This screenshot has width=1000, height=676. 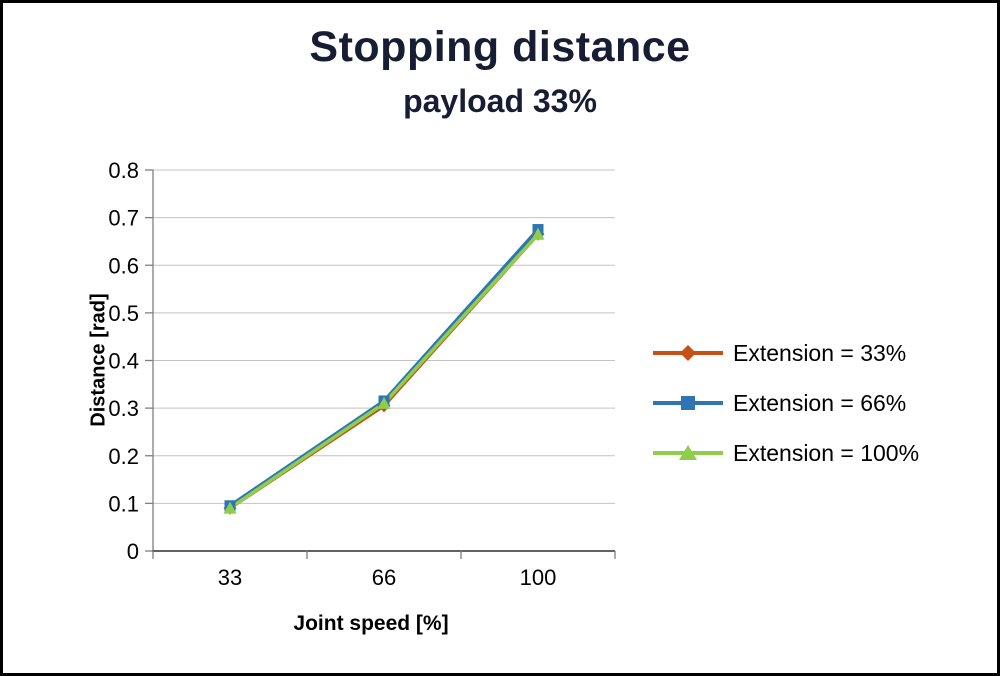 I want to click on x-tick-label: 33, so click(x=230, y=577).